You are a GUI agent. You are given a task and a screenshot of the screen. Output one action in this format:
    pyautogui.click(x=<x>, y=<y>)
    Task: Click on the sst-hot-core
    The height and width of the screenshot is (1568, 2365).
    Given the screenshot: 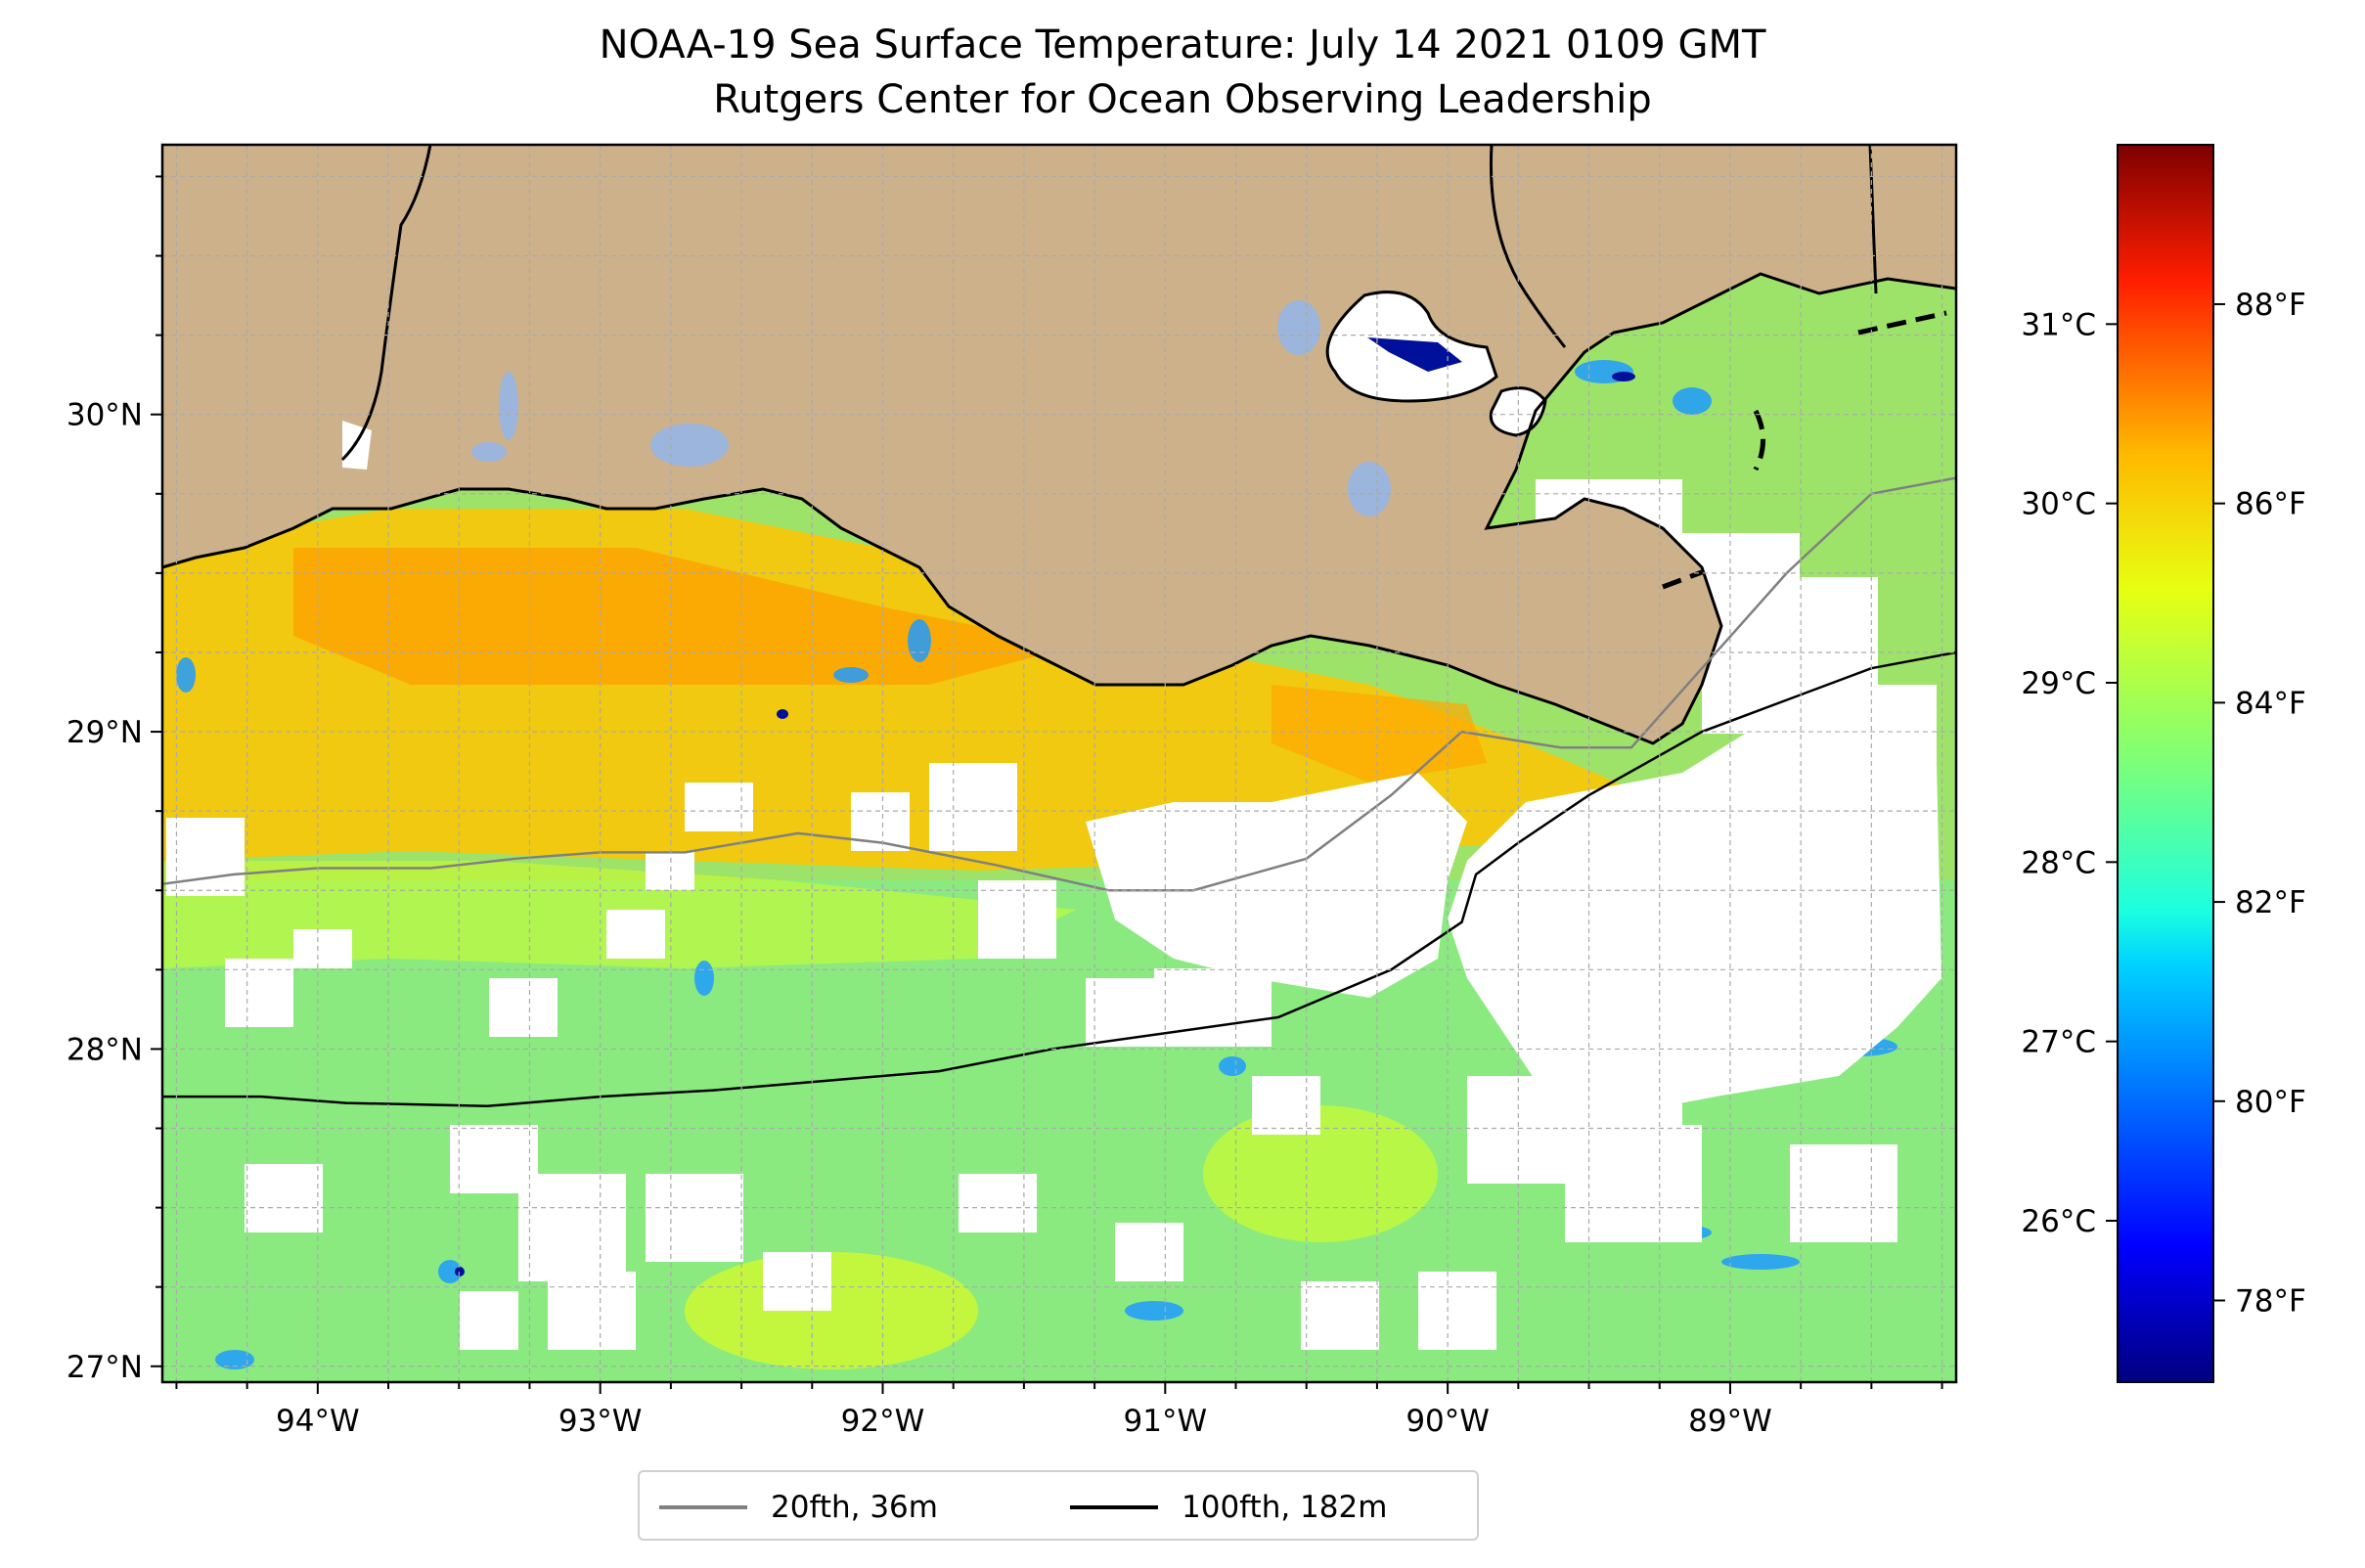 What is the action you would take?
    pyautogui.click(x=684, y=616)
    